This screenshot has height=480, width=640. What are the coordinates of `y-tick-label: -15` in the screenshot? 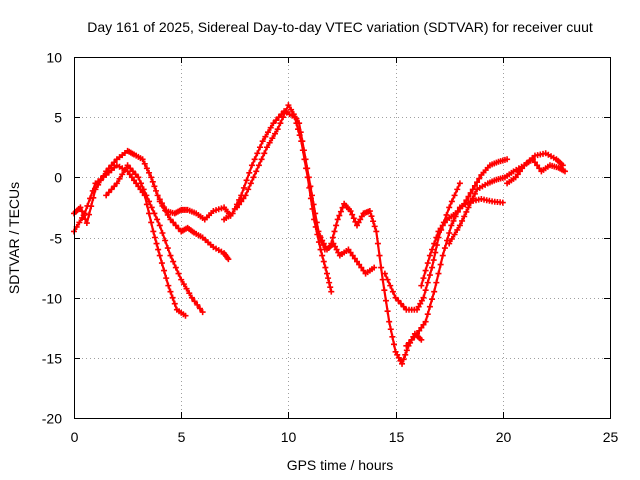 It's located at (52, 359).